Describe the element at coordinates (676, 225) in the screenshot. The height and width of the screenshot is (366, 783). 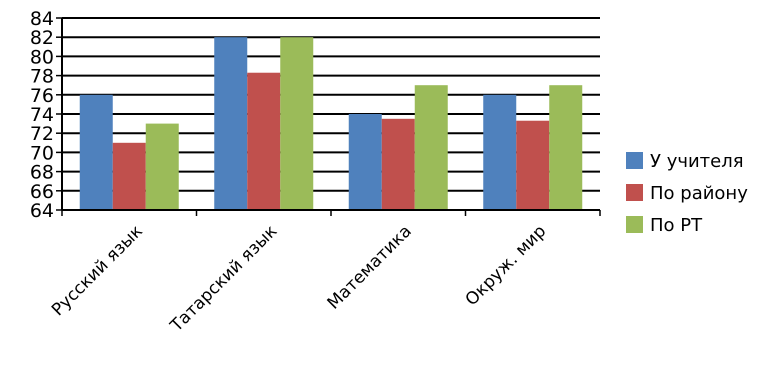
I see `legend-label: По РТ` at that location.